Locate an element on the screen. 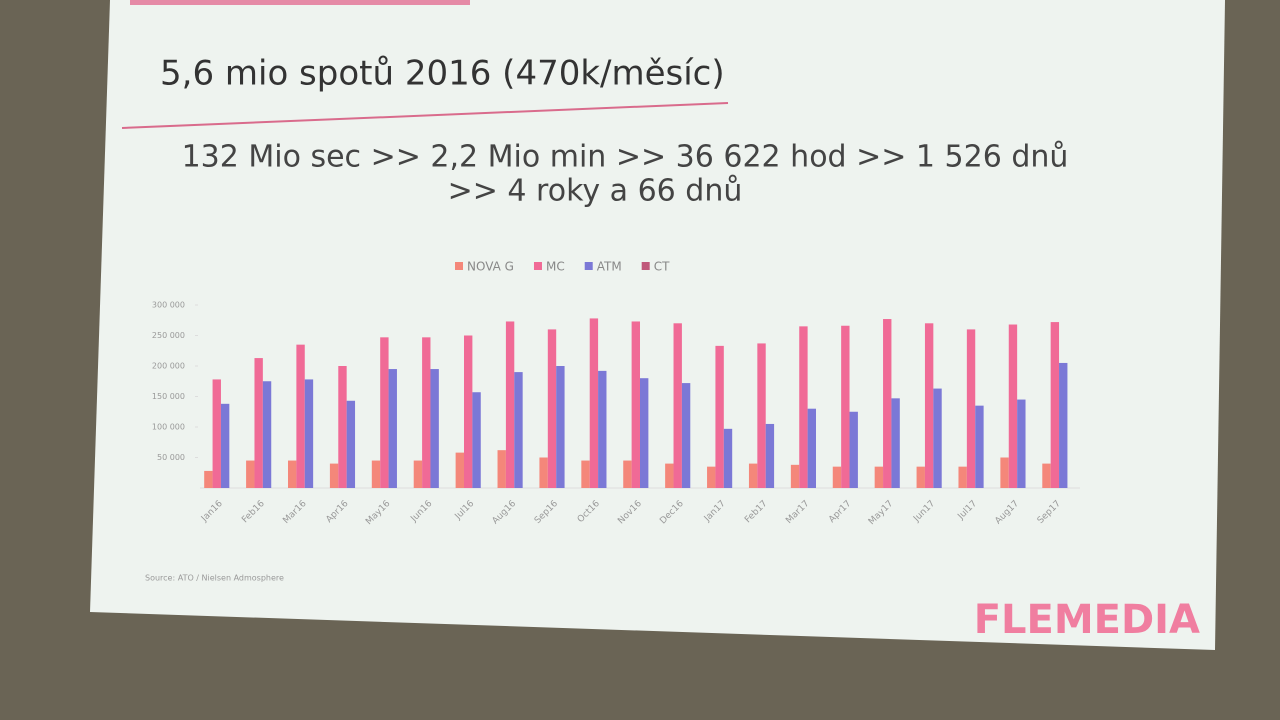 Image resolution: width=1280 pixels, height=720 pixels. y-tick-label: 300 000 is located at coordinates (168, 305).